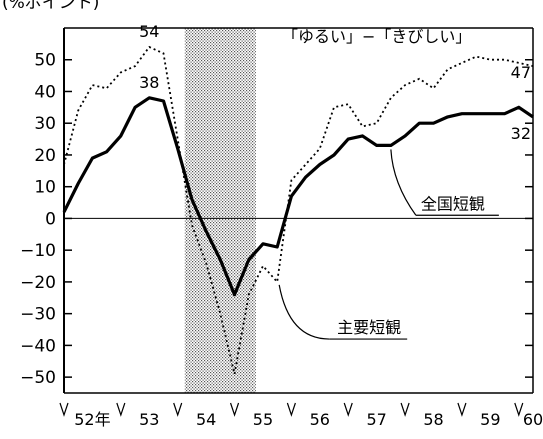  I want to click on y-tick-label: −50, so click(38, 378).